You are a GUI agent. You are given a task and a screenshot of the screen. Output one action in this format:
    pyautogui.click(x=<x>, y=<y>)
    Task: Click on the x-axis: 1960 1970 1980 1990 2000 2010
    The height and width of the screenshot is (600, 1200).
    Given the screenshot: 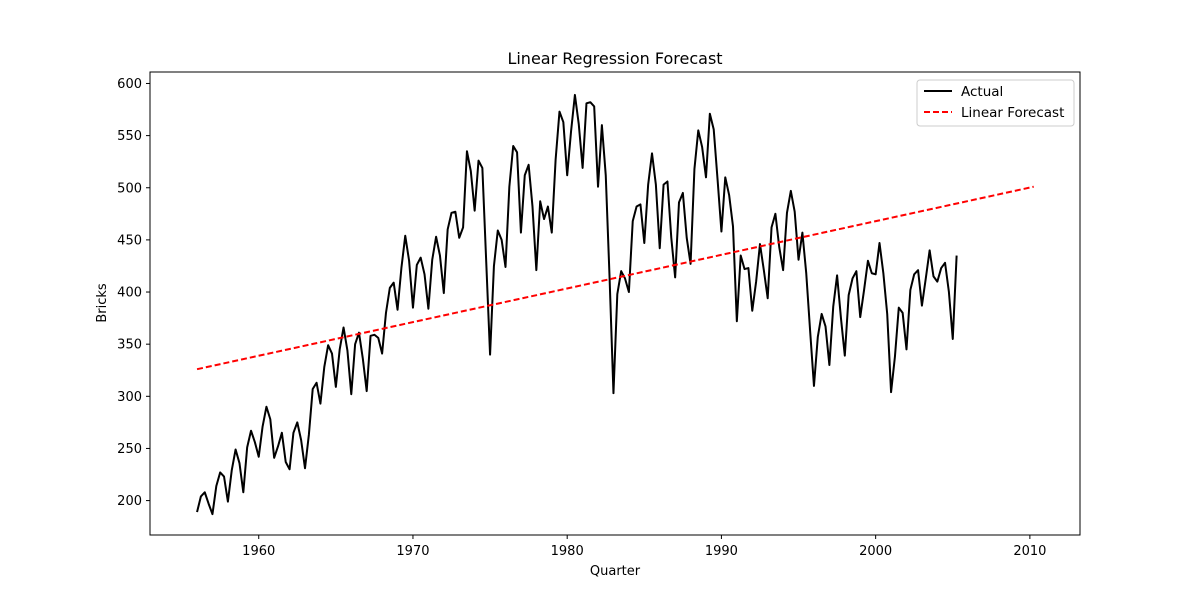 What is the action you would take?
    pyautogui.click(x=644, y=547)
    